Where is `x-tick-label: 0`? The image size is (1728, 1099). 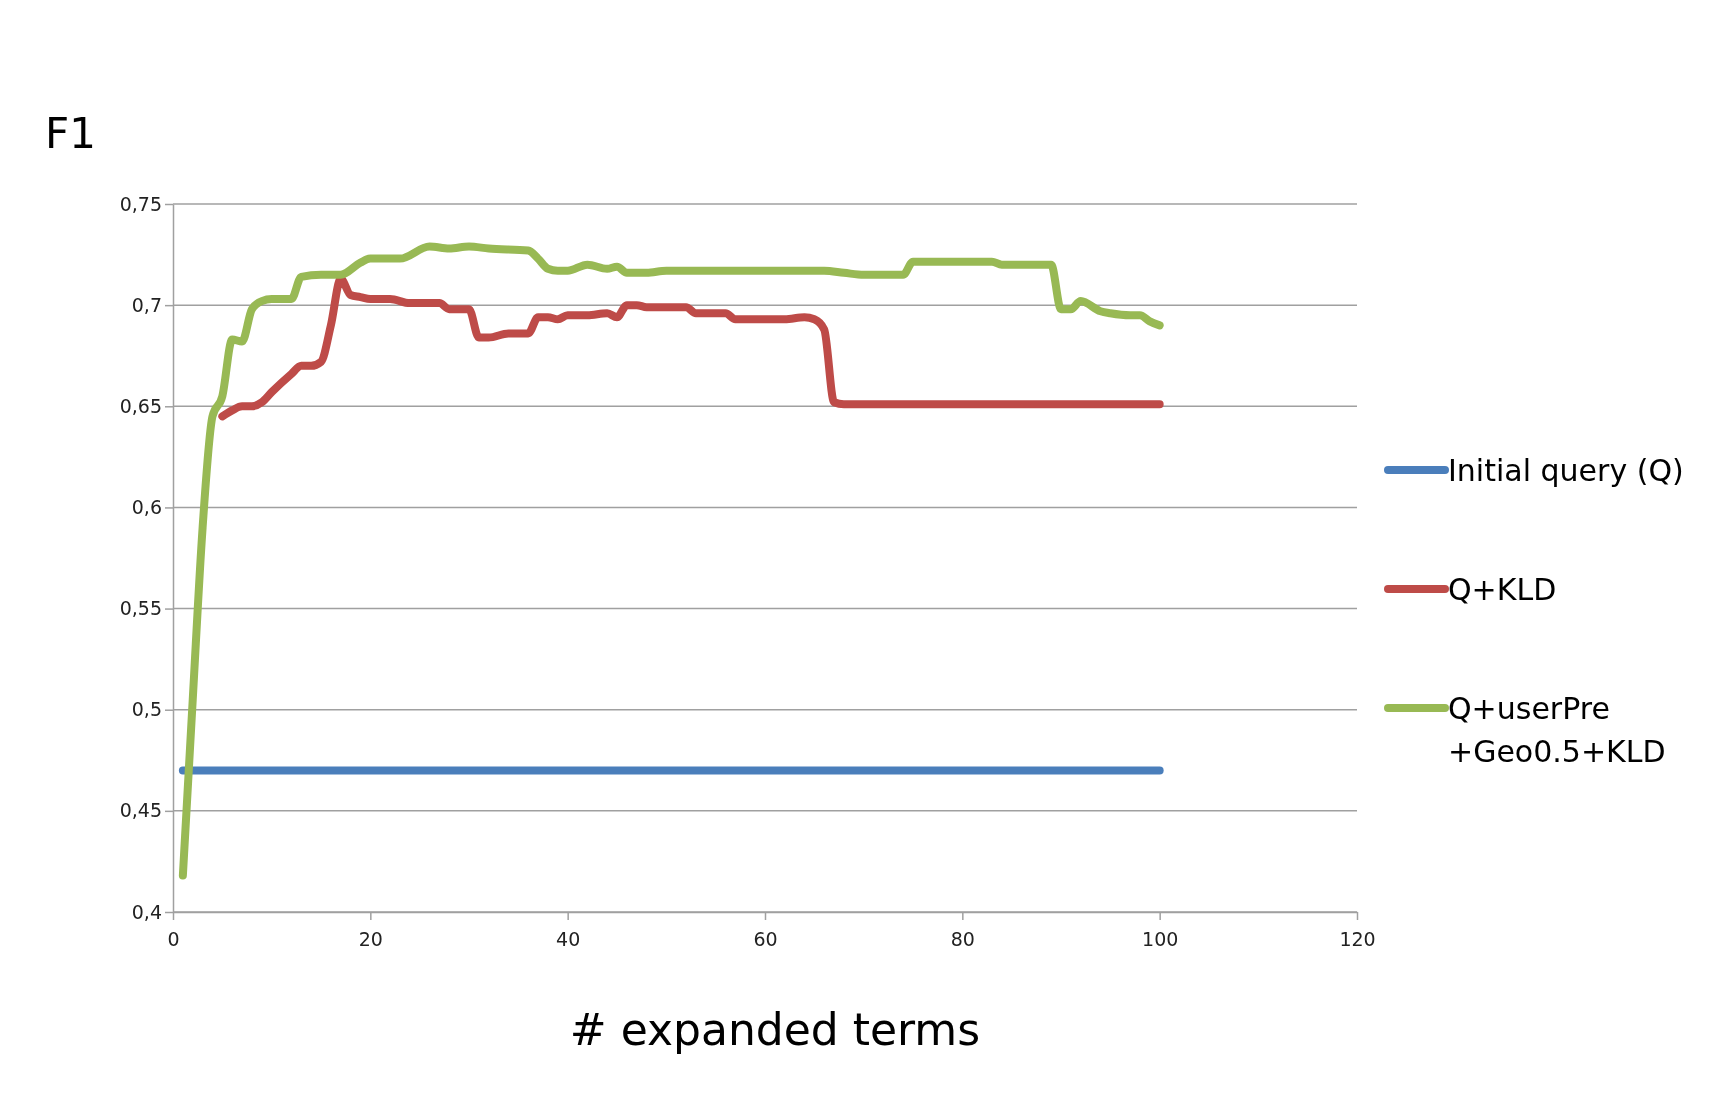 x-tick-label: 0 is located at coordinates (173, 938).